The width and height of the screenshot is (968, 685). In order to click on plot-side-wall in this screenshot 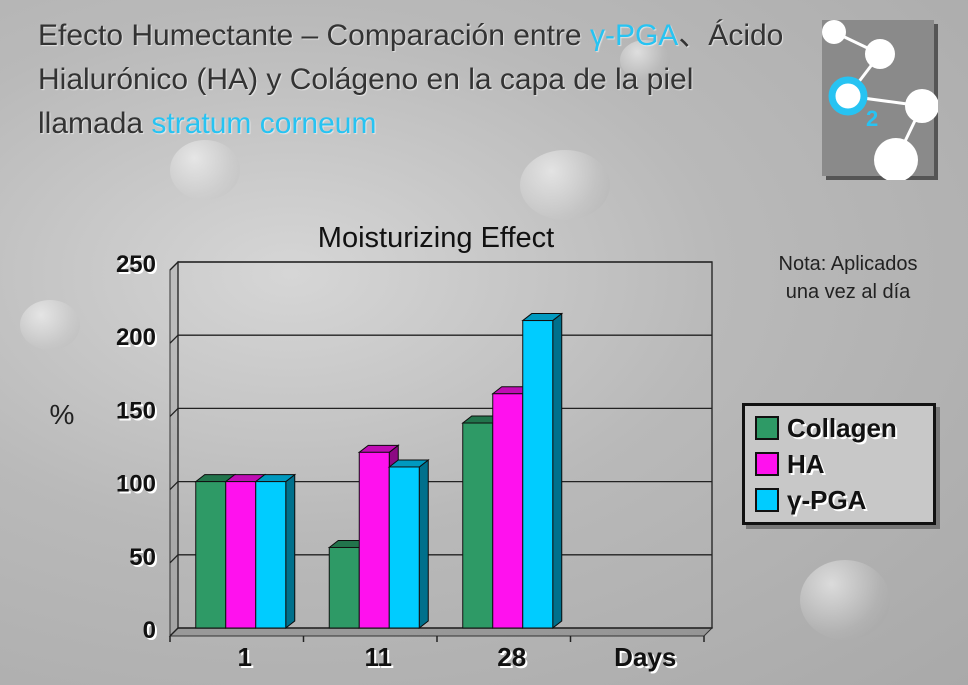, I will do `click(174, 449)`.